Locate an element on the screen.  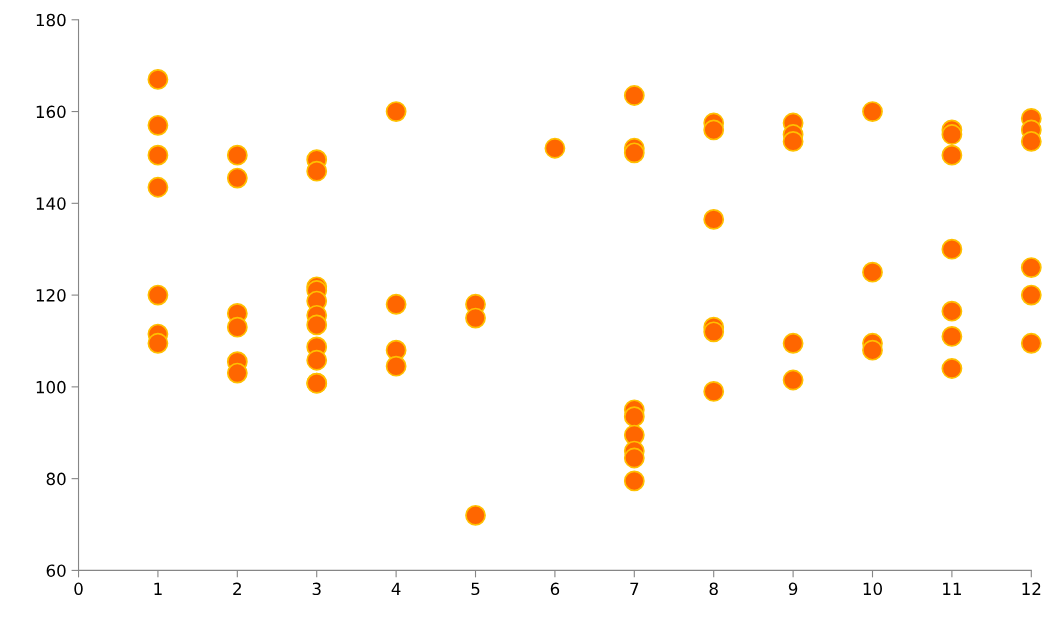
x-tick-label: 9 is located at coordinates (793, 589).